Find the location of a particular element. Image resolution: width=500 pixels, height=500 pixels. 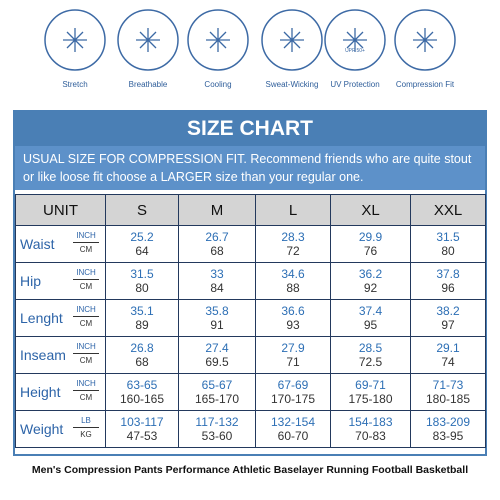

value-cell: 63-65 160-165 is located at coordinates (142, 392).